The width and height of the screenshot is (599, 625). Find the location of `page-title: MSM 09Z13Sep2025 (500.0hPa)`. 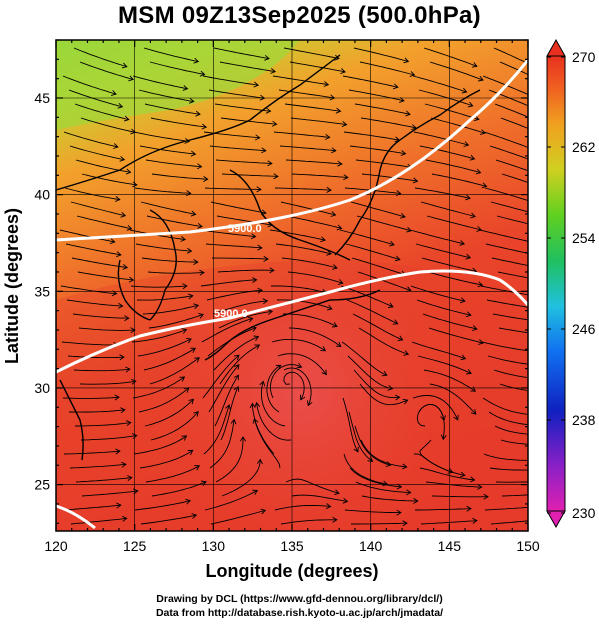

page-title: MSM 09Z13Sep2025 (500.0hPa) is located at coordinates (299, 15).